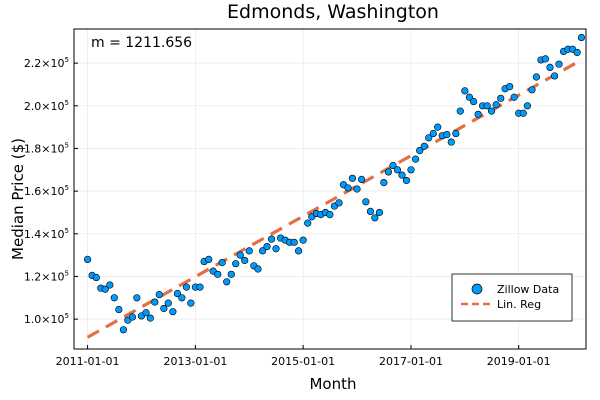 The image size is (600, 400). I want to click on legend: Zillow Data Lin. Reg, so click(512, 297).